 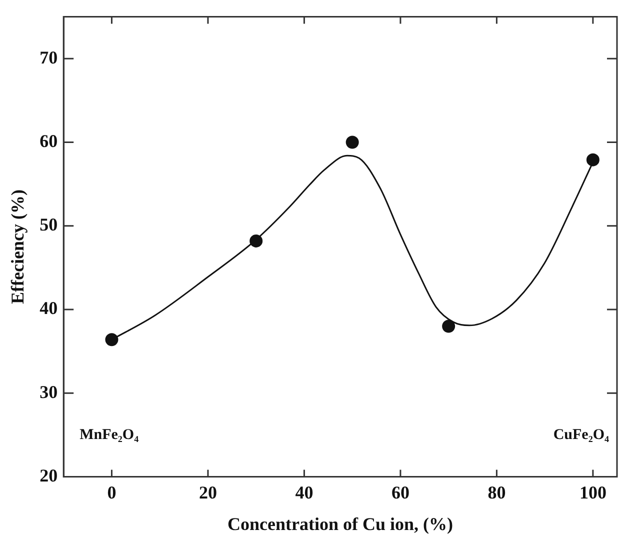 What do you see at coordinates (49, 224) in the screenshot?
I see `y-tick-label: 50` at bounding box center [49, 224].